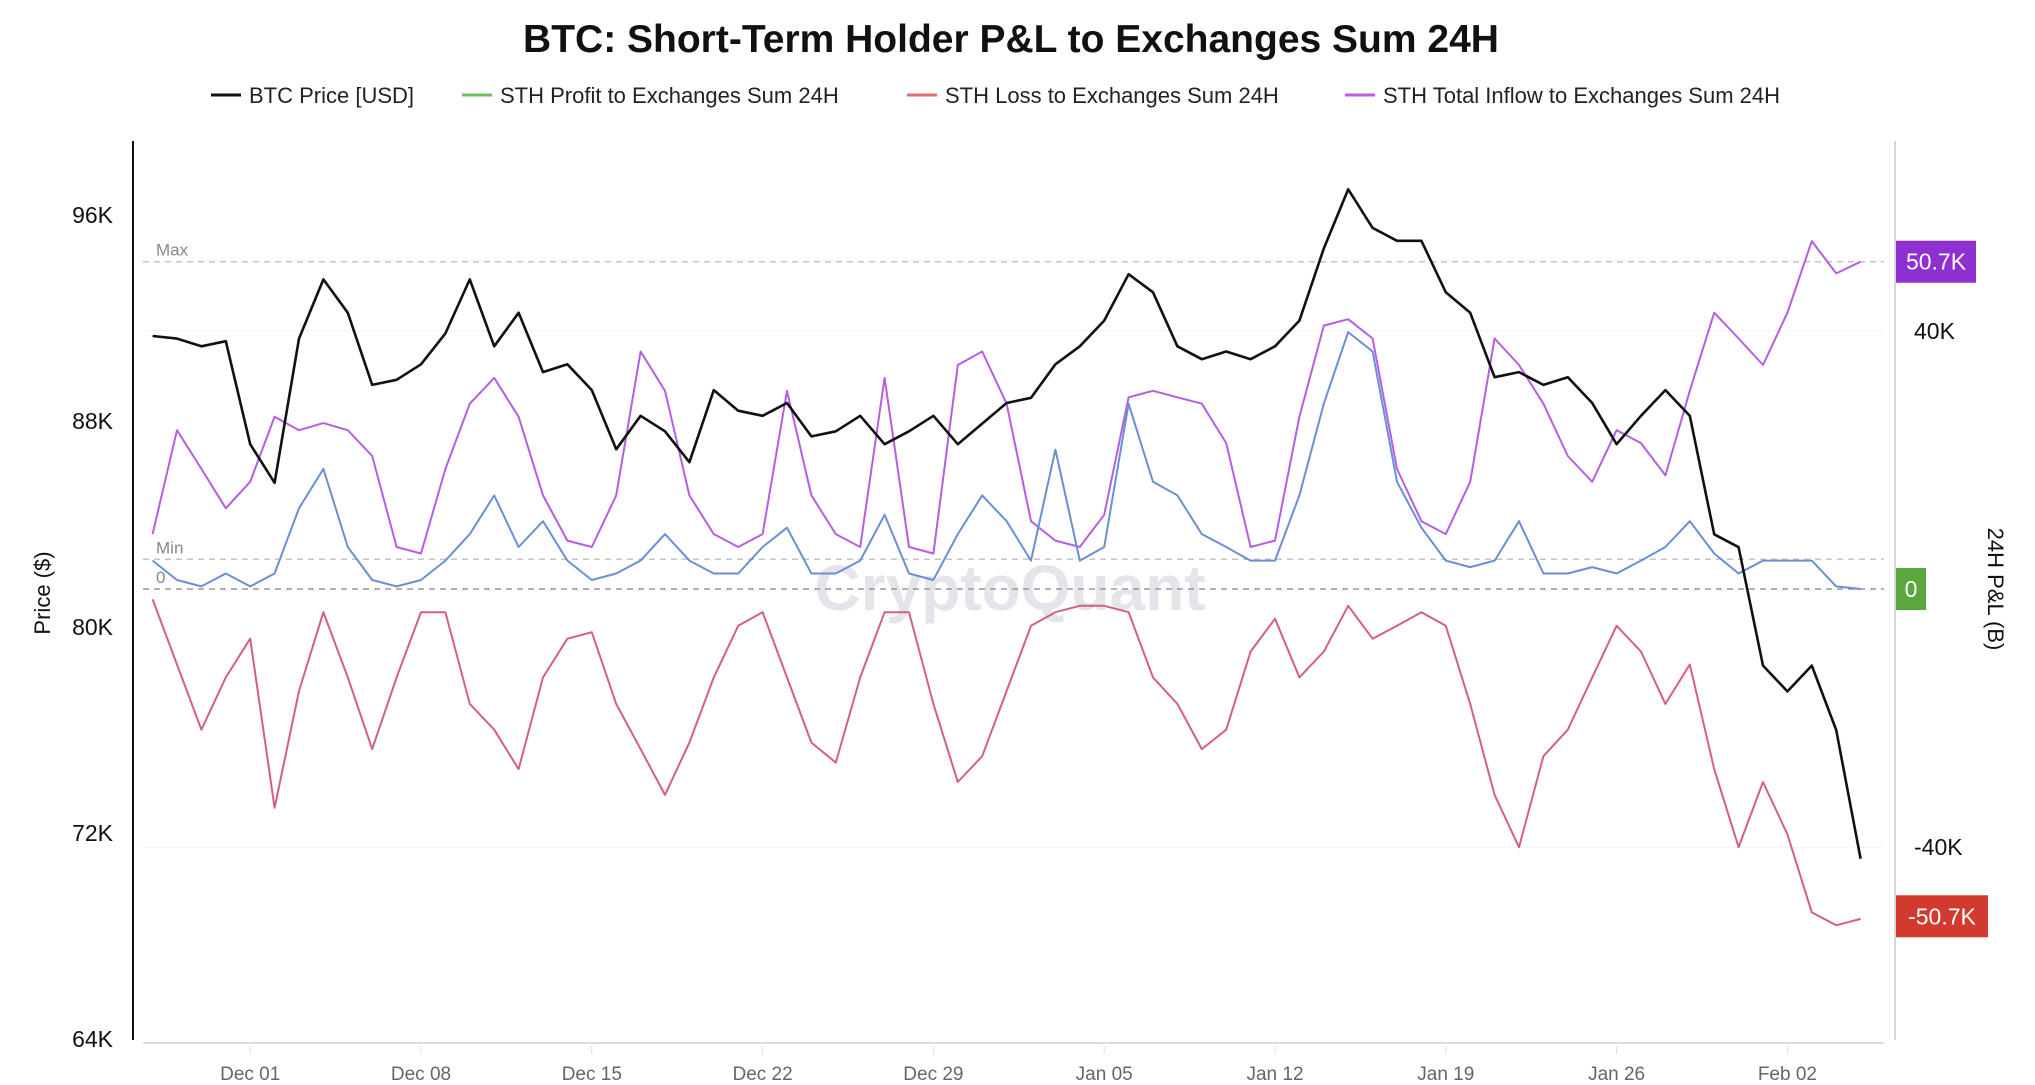  Describe the element at coordinates (762, 1074) in the screenshot. I see `x-tick-label: Dec 22` at that location.